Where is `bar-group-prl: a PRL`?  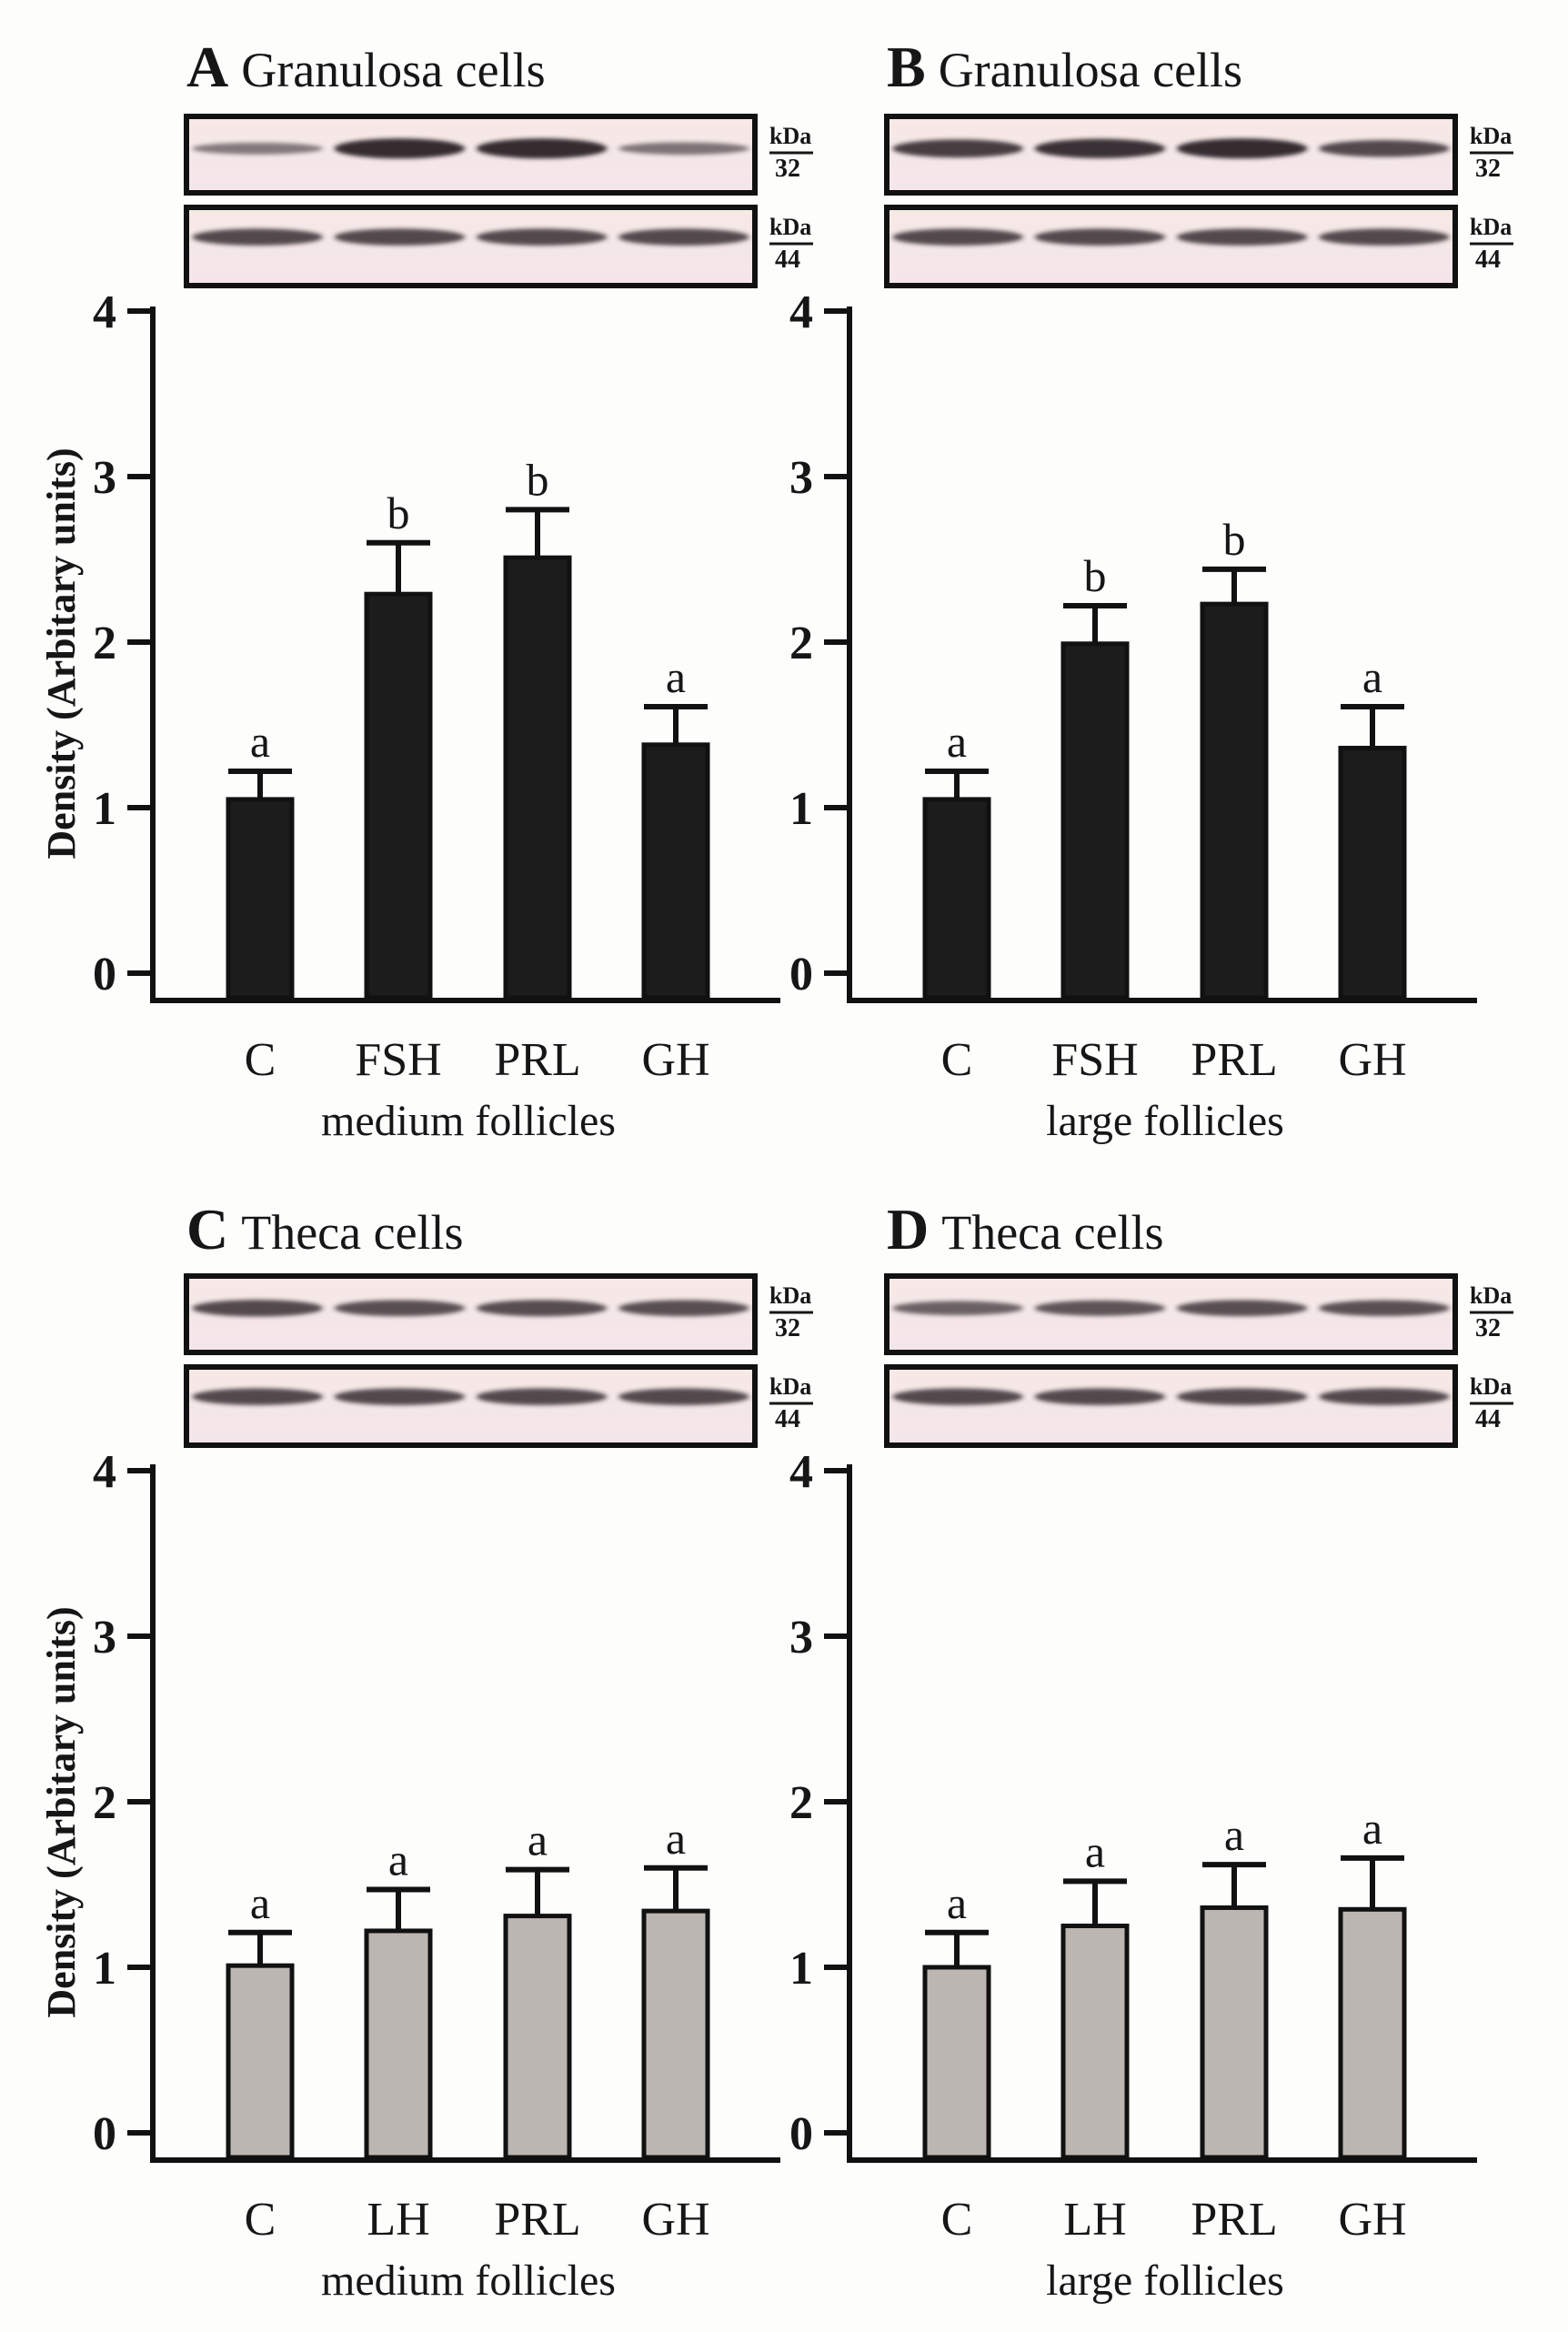 bar-group-prl: a PRL is located at coordinates (1234, 2027).